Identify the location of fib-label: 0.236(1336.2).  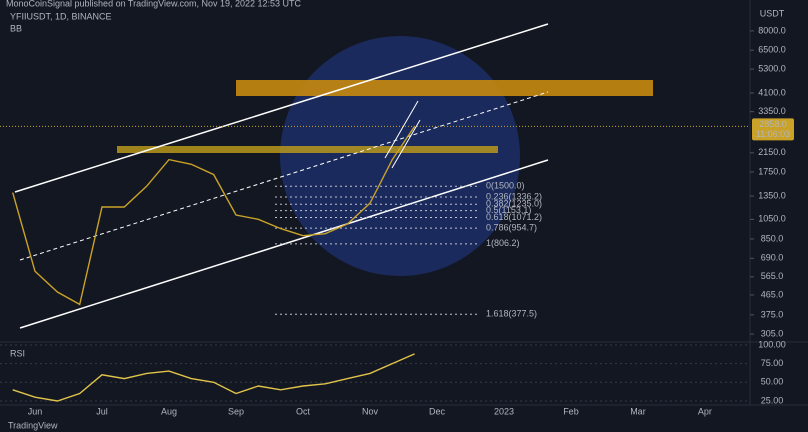
(514, 196).